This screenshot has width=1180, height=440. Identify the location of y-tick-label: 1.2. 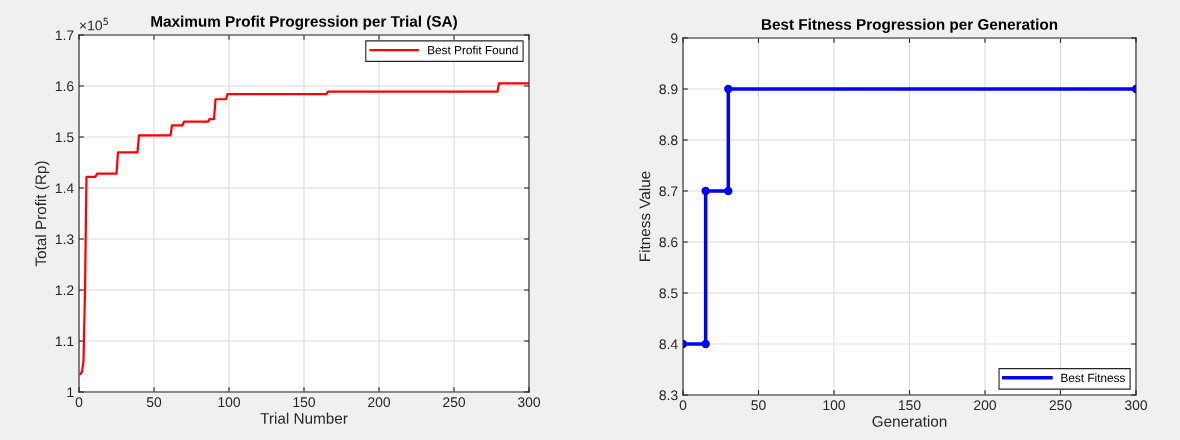
(64, 290).